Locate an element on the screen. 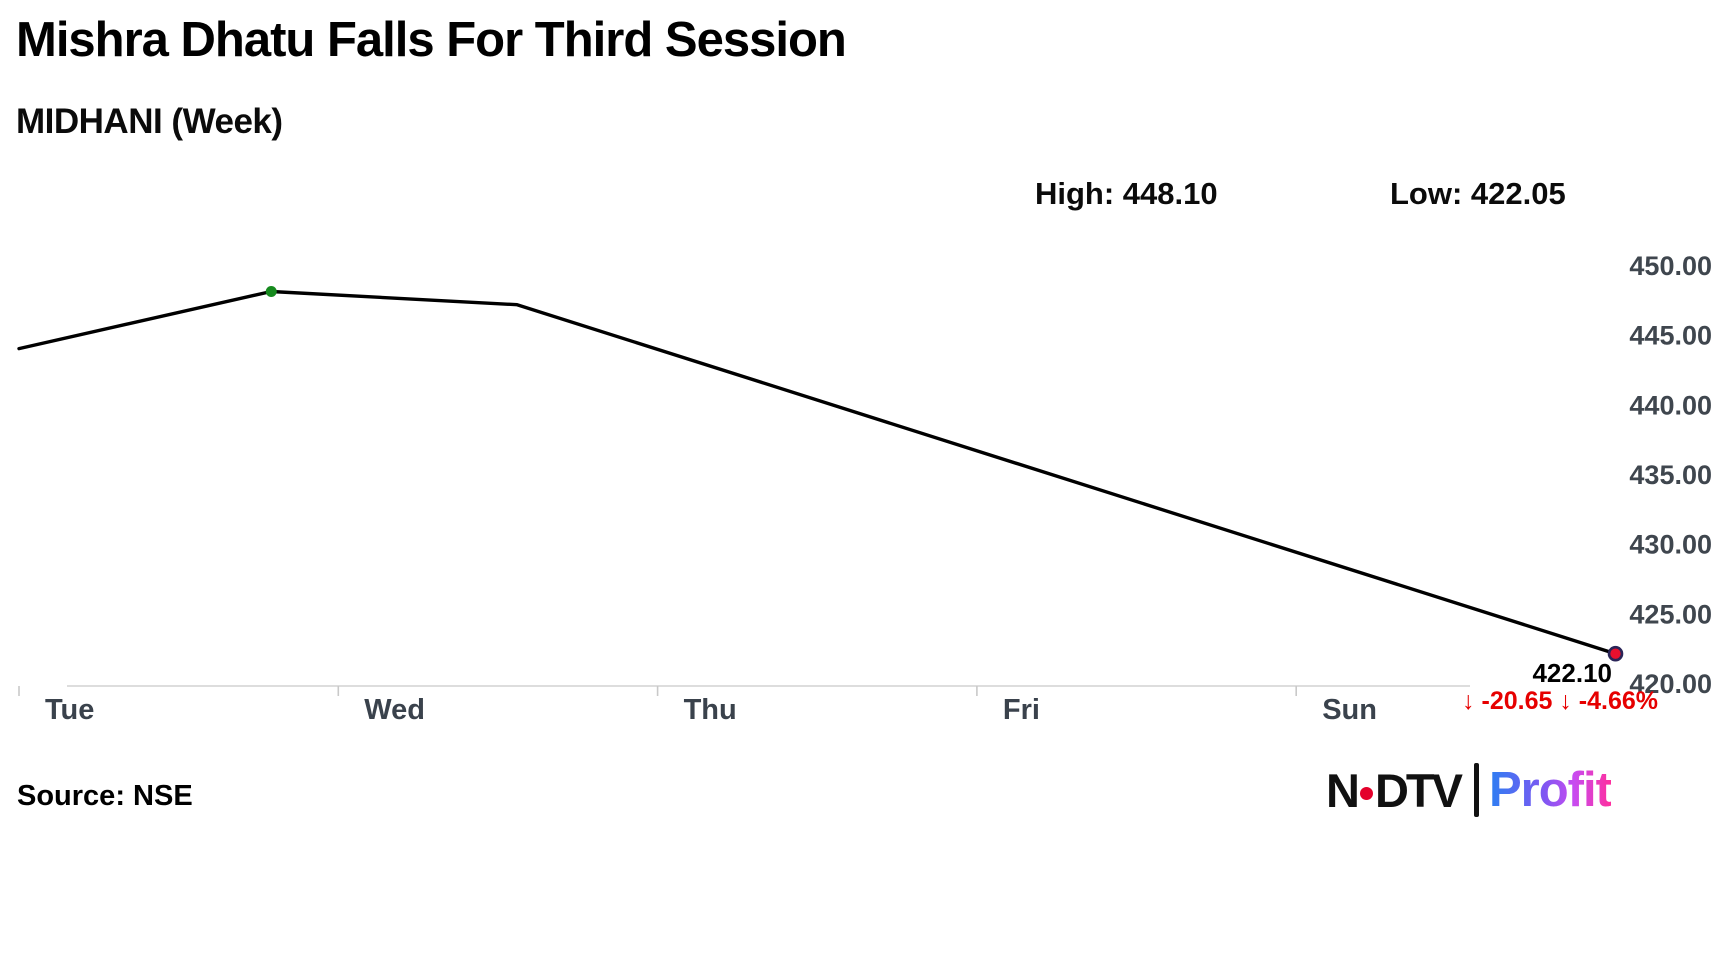 Image resolution: width=1728 pixels, height=972 pixels. x-axis-label: Thu is located at coordinates (710, 710).